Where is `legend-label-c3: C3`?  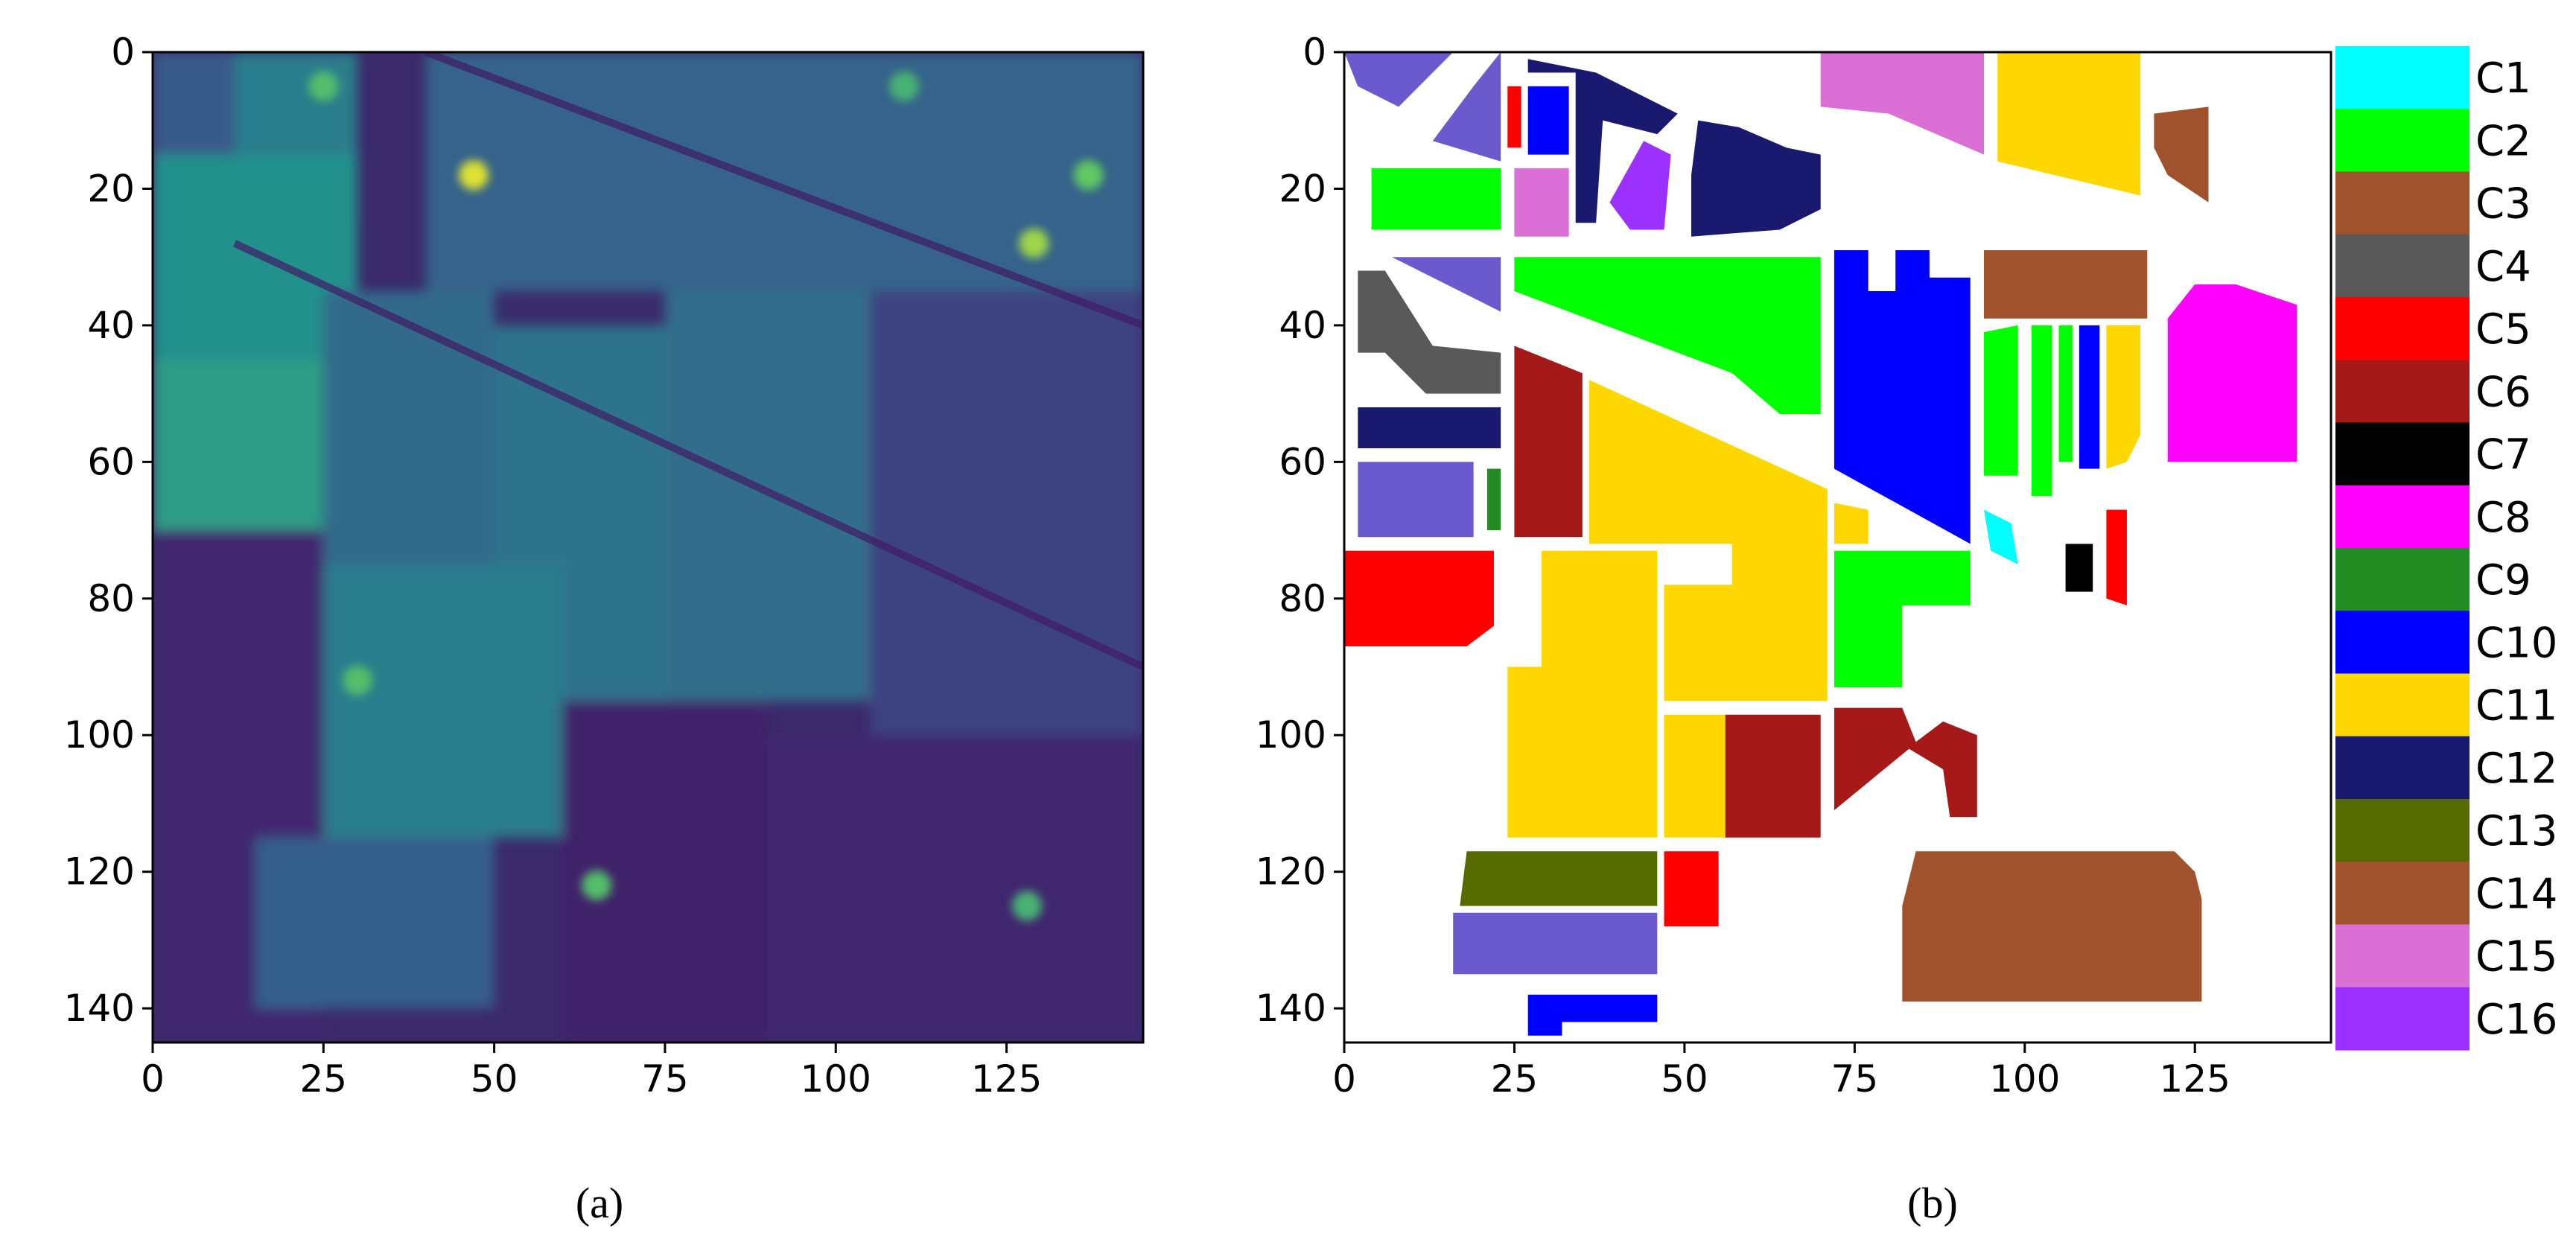
legend-label-c3: C3 is located at coordinates (2503, 205).